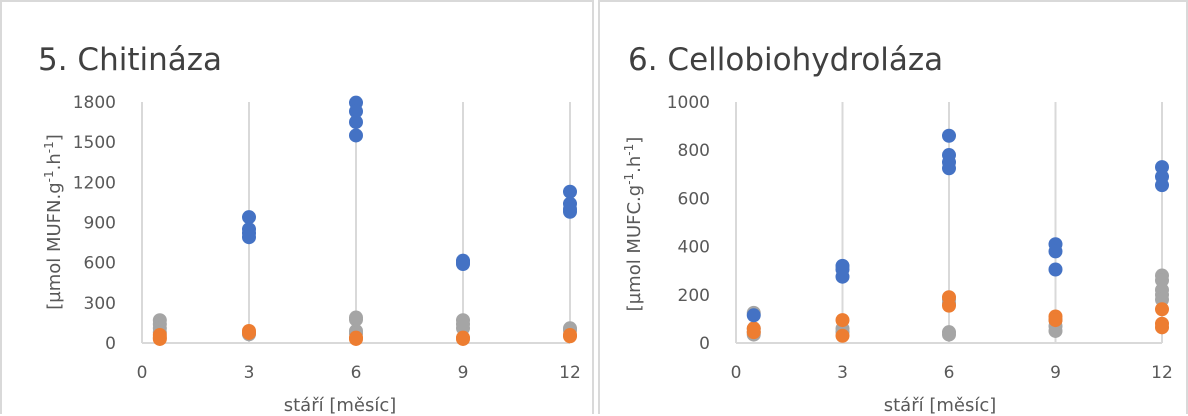  What do you see at coordinates (688, 103) in the screenshot?
I see `y-tick-label: 1000` at bounding box center [688, 103].